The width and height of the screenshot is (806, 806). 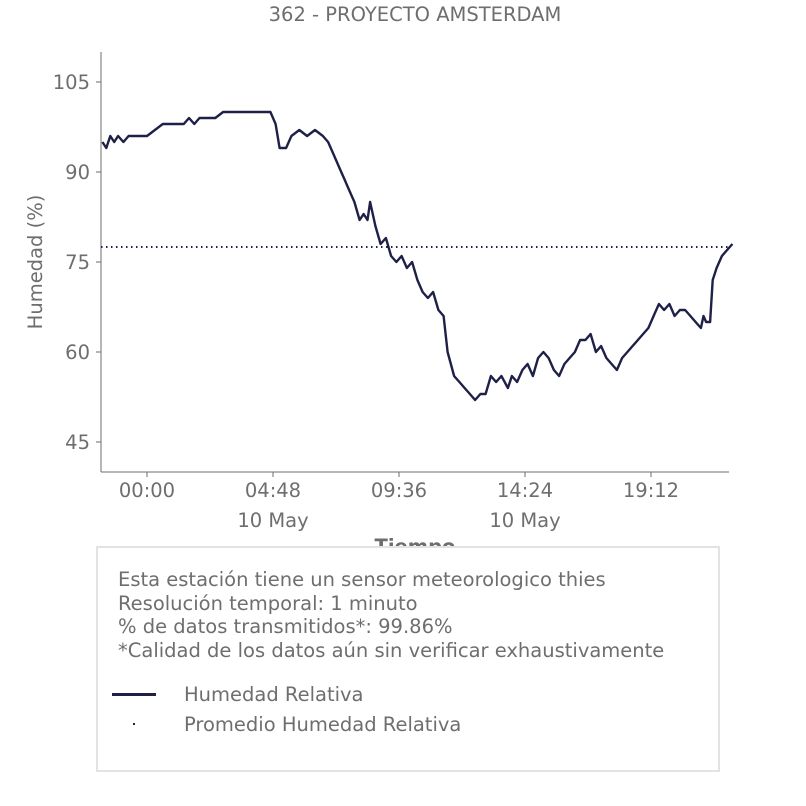 I want to click on legend-line-swatch, so click(x=134, y=694).